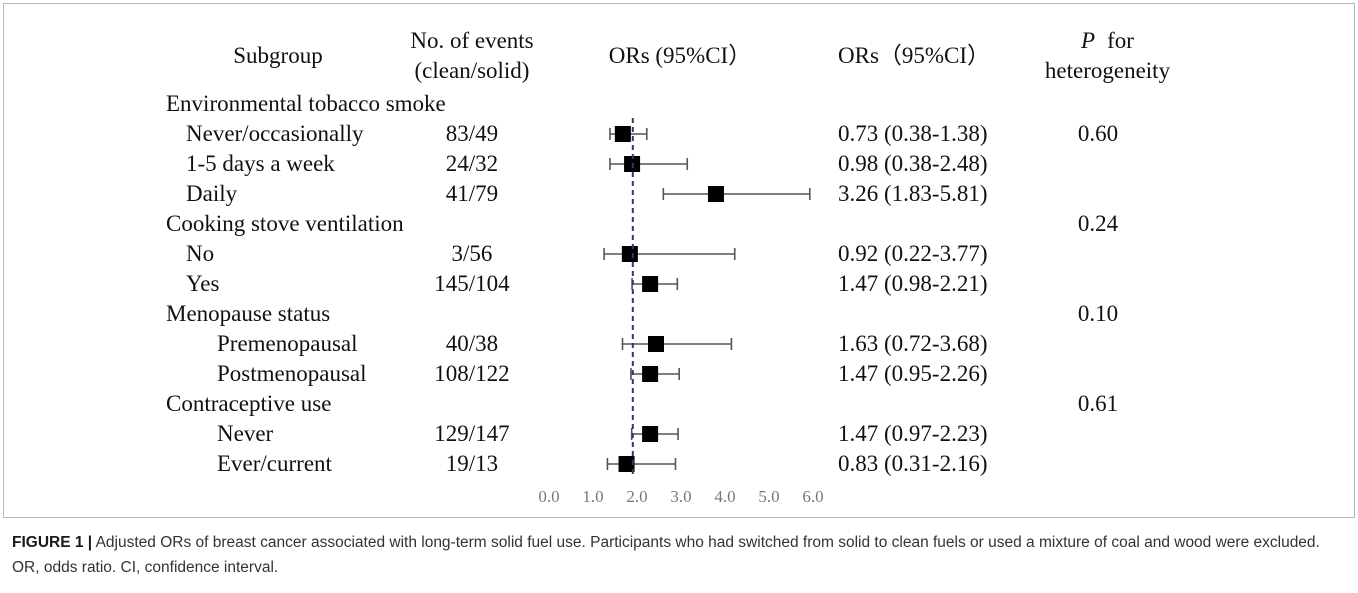 This screenshot has width=1358, height=593. What do you see at coordinates (679, 254) in the screenshot?
I see `subgroup-row: No 3/56 0.92 (0.22-3.77)` at bounding box center [679, 254].